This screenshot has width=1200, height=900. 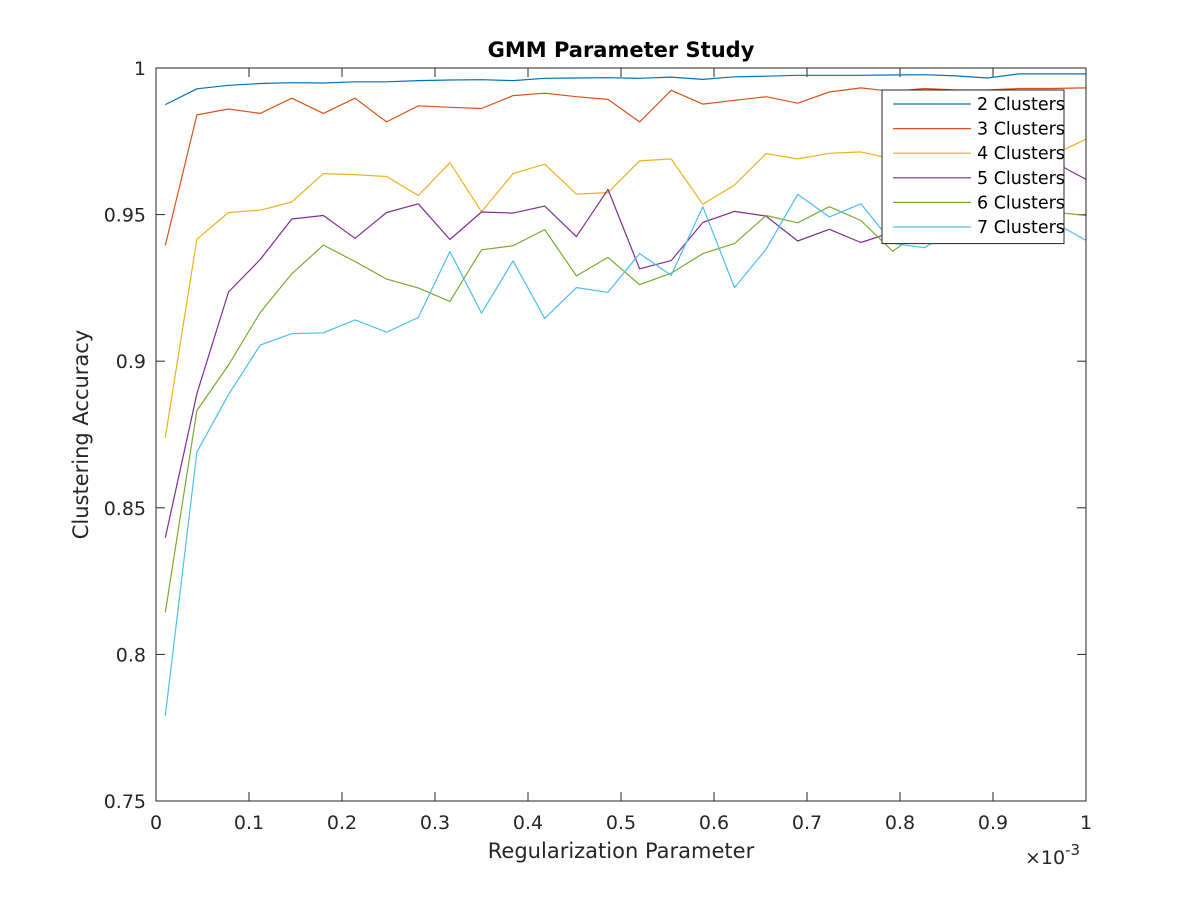 I want to click on legend-label: 2 Clusters, so click(x=1021, y=105).